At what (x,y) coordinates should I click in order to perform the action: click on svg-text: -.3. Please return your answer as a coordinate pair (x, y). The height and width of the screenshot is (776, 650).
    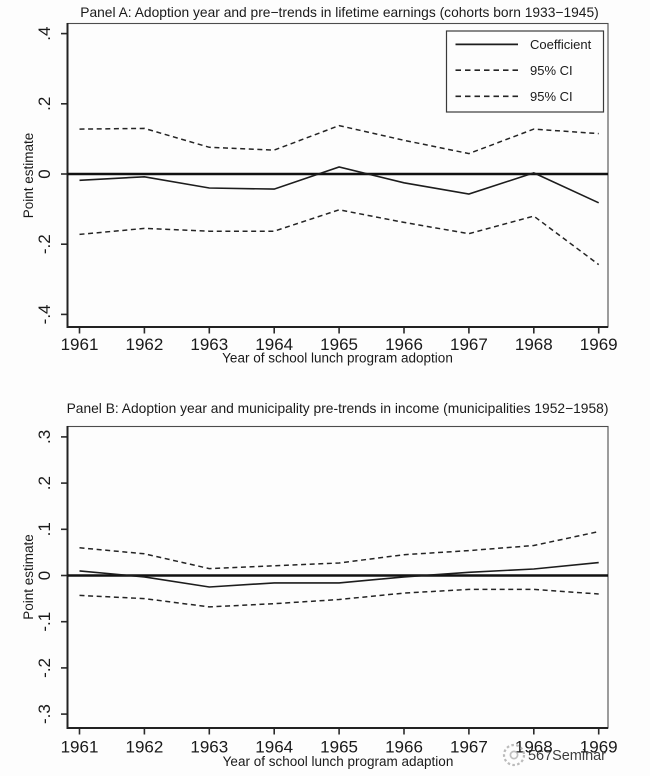
    Looking at the image, I should click on (44, 714).